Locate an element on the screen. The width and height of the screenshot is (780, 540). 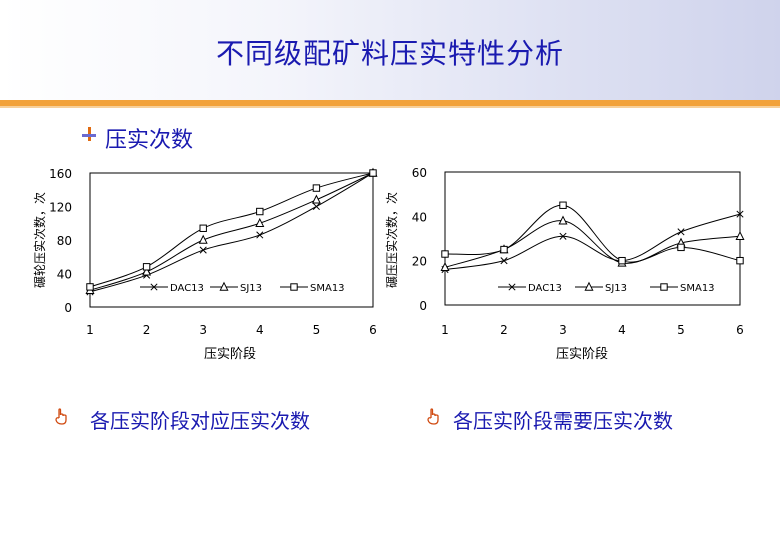
y-tick-label: 20 is located at coordinates (419, 262).